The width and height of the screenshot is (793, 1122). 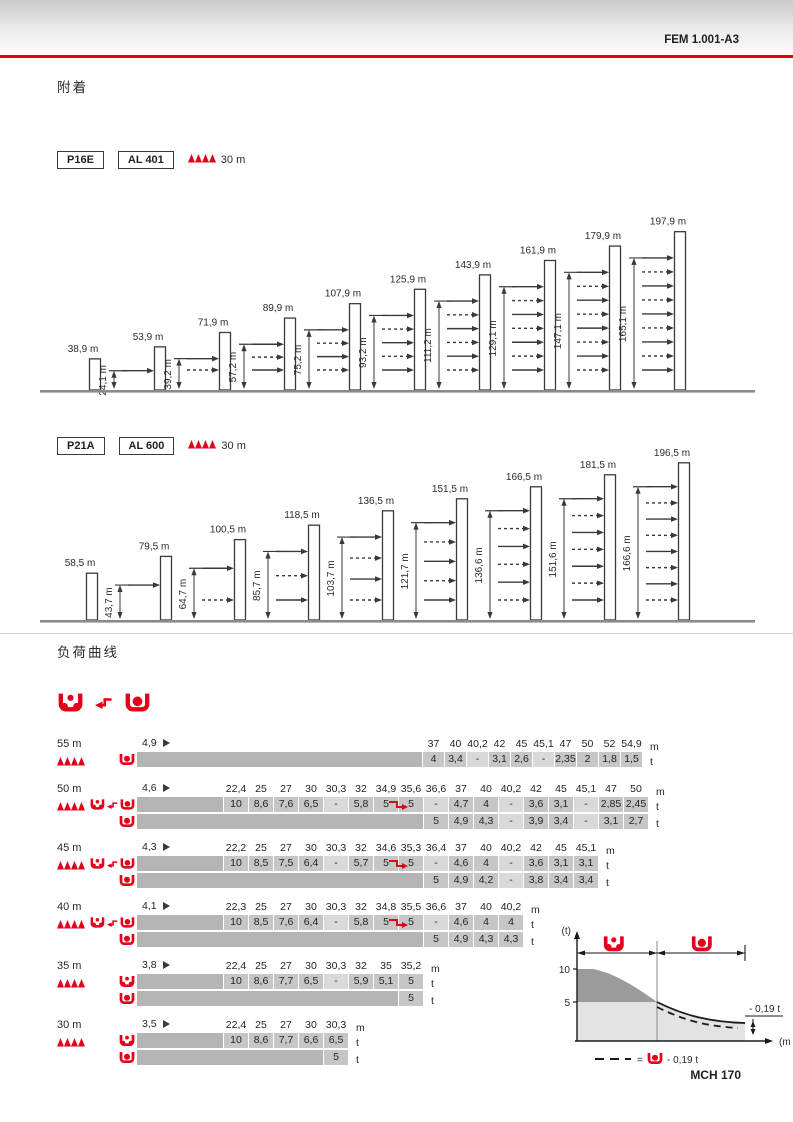 What do you see at coordinates (104, 705) in the screenshot?
I see `reeving-legend` at bounding box center [104, 705].